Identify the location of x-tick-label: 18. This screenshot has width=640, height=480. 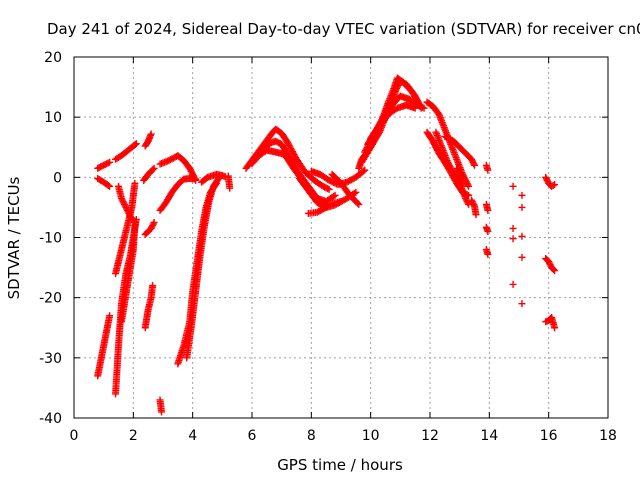
(608, 436).